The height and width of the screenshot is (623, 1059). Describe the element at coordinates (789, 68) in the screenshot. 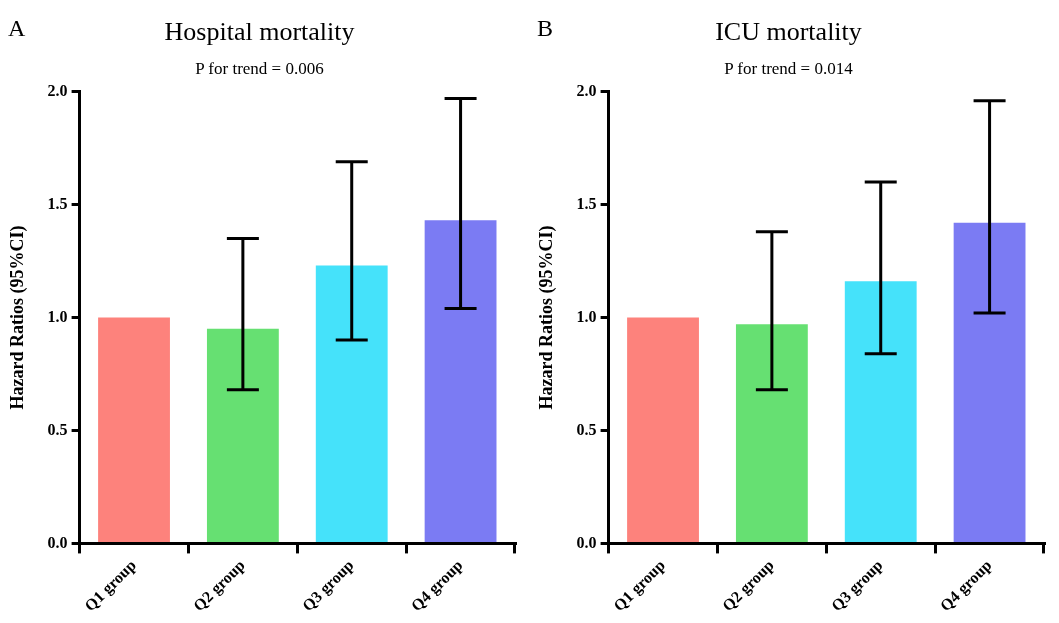

I see `chart-subtitle: P for trend = 0.014` at that location.